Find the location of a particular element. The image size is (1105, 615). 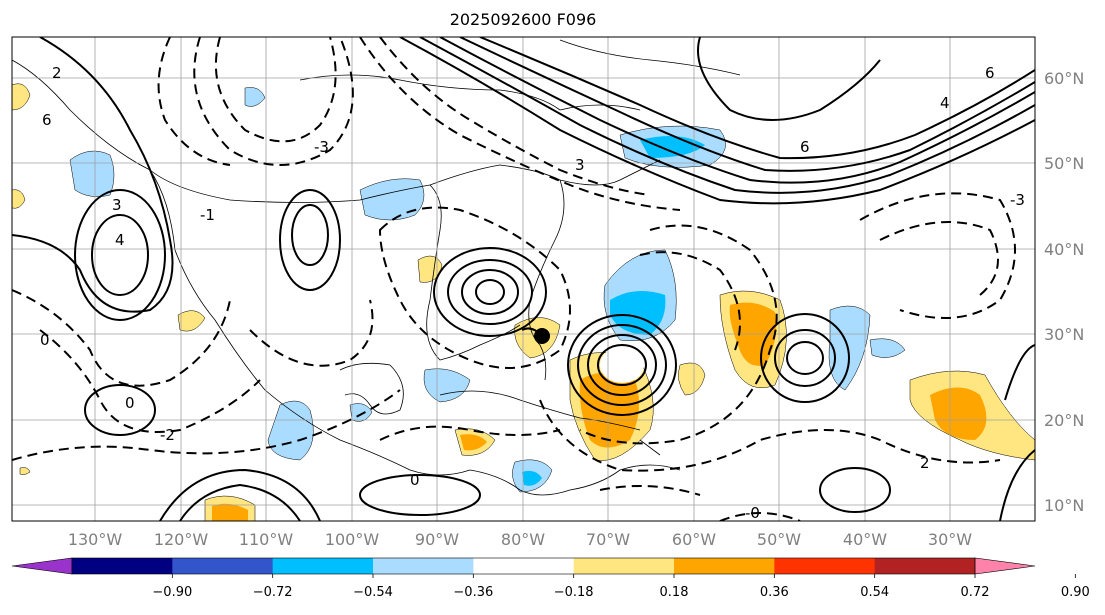

colorbar-tick-label: −0.90 is located at coordinates (172, 592).